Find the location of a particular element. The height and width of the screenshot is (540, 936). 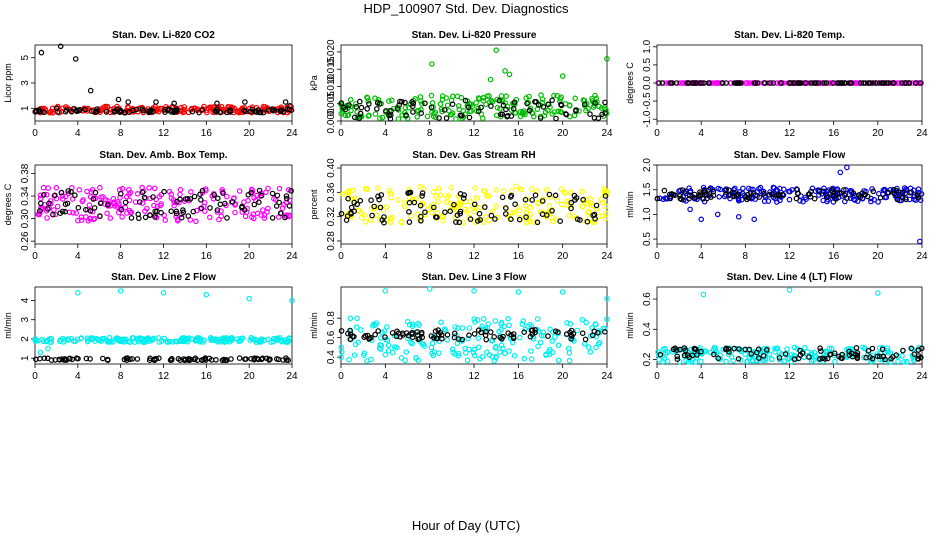

y-axis-label: ml/min is located at coordinates (630, 204).